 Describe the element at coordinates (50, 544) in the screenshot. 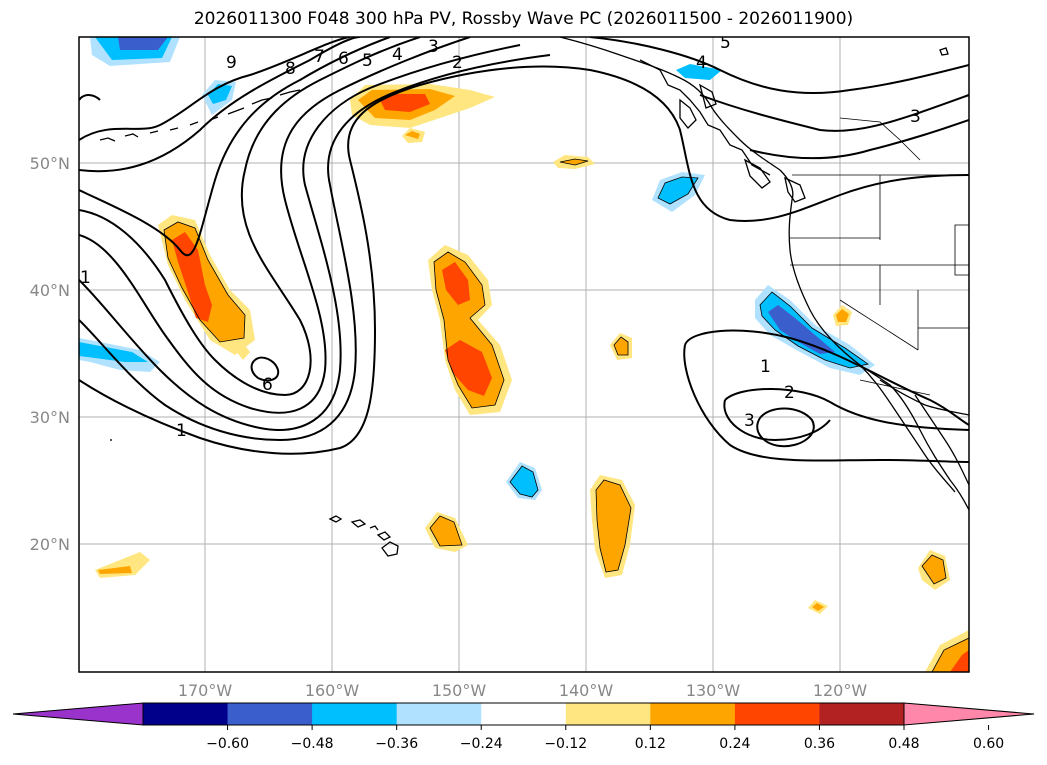

I see `lat-label: 20°N` at that location.